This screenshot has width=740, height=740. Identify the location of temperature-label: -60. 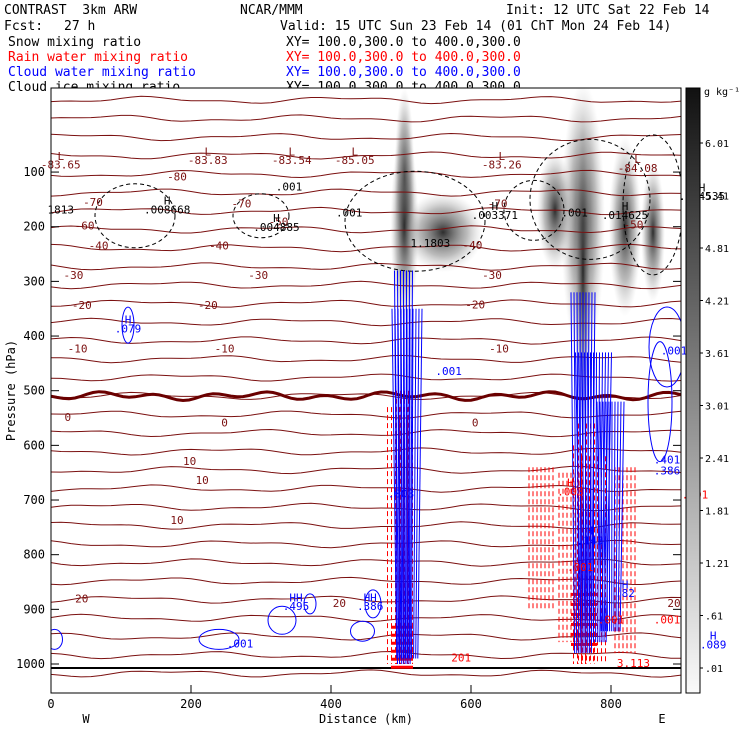
(85, 226).